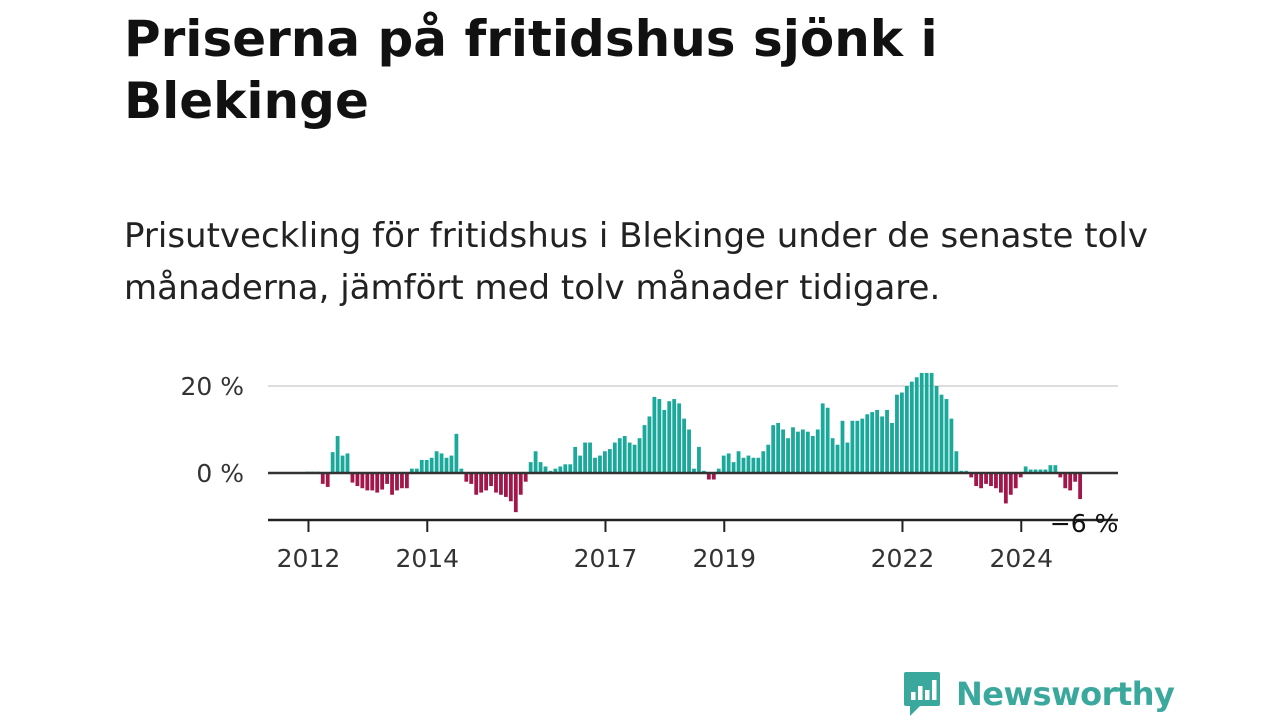  What do you see at coordinates (665, 546) in the screenshot?
I see `x-axis-ticks: 2012 2014 2017 2019 2022 2024` at bounding box center [665, 546].